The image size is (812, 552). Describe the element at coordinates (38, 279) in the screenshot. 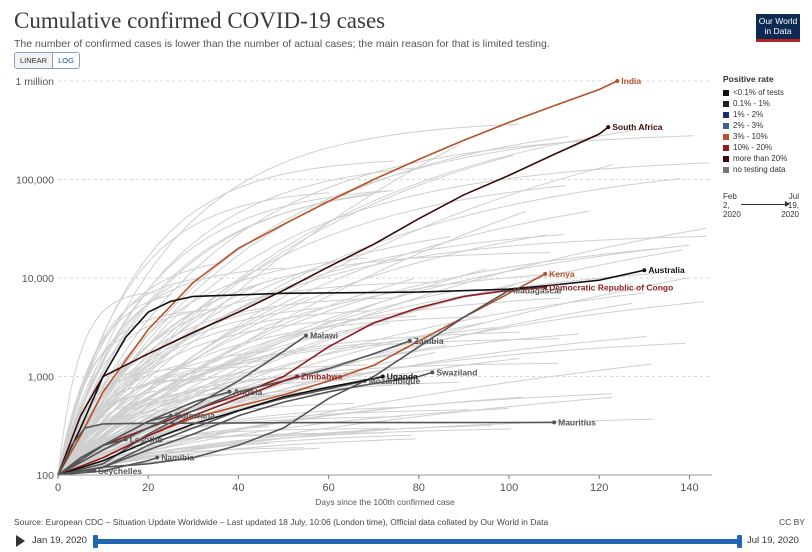

I see `y-tick-label: 10,000` at that location.